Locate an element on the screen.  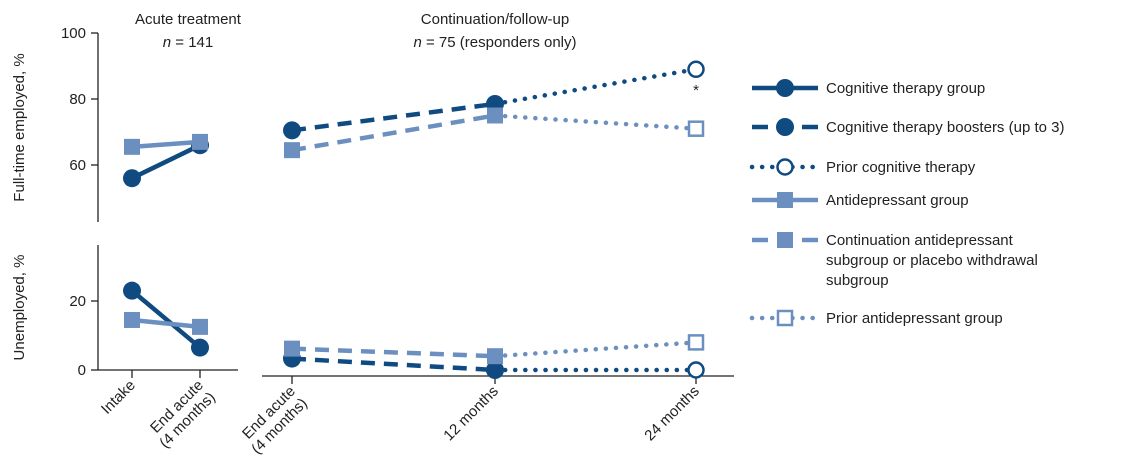
legend-label-line: Cognitive therapy boosters (up to 3) is located at coordinates (945, 127).